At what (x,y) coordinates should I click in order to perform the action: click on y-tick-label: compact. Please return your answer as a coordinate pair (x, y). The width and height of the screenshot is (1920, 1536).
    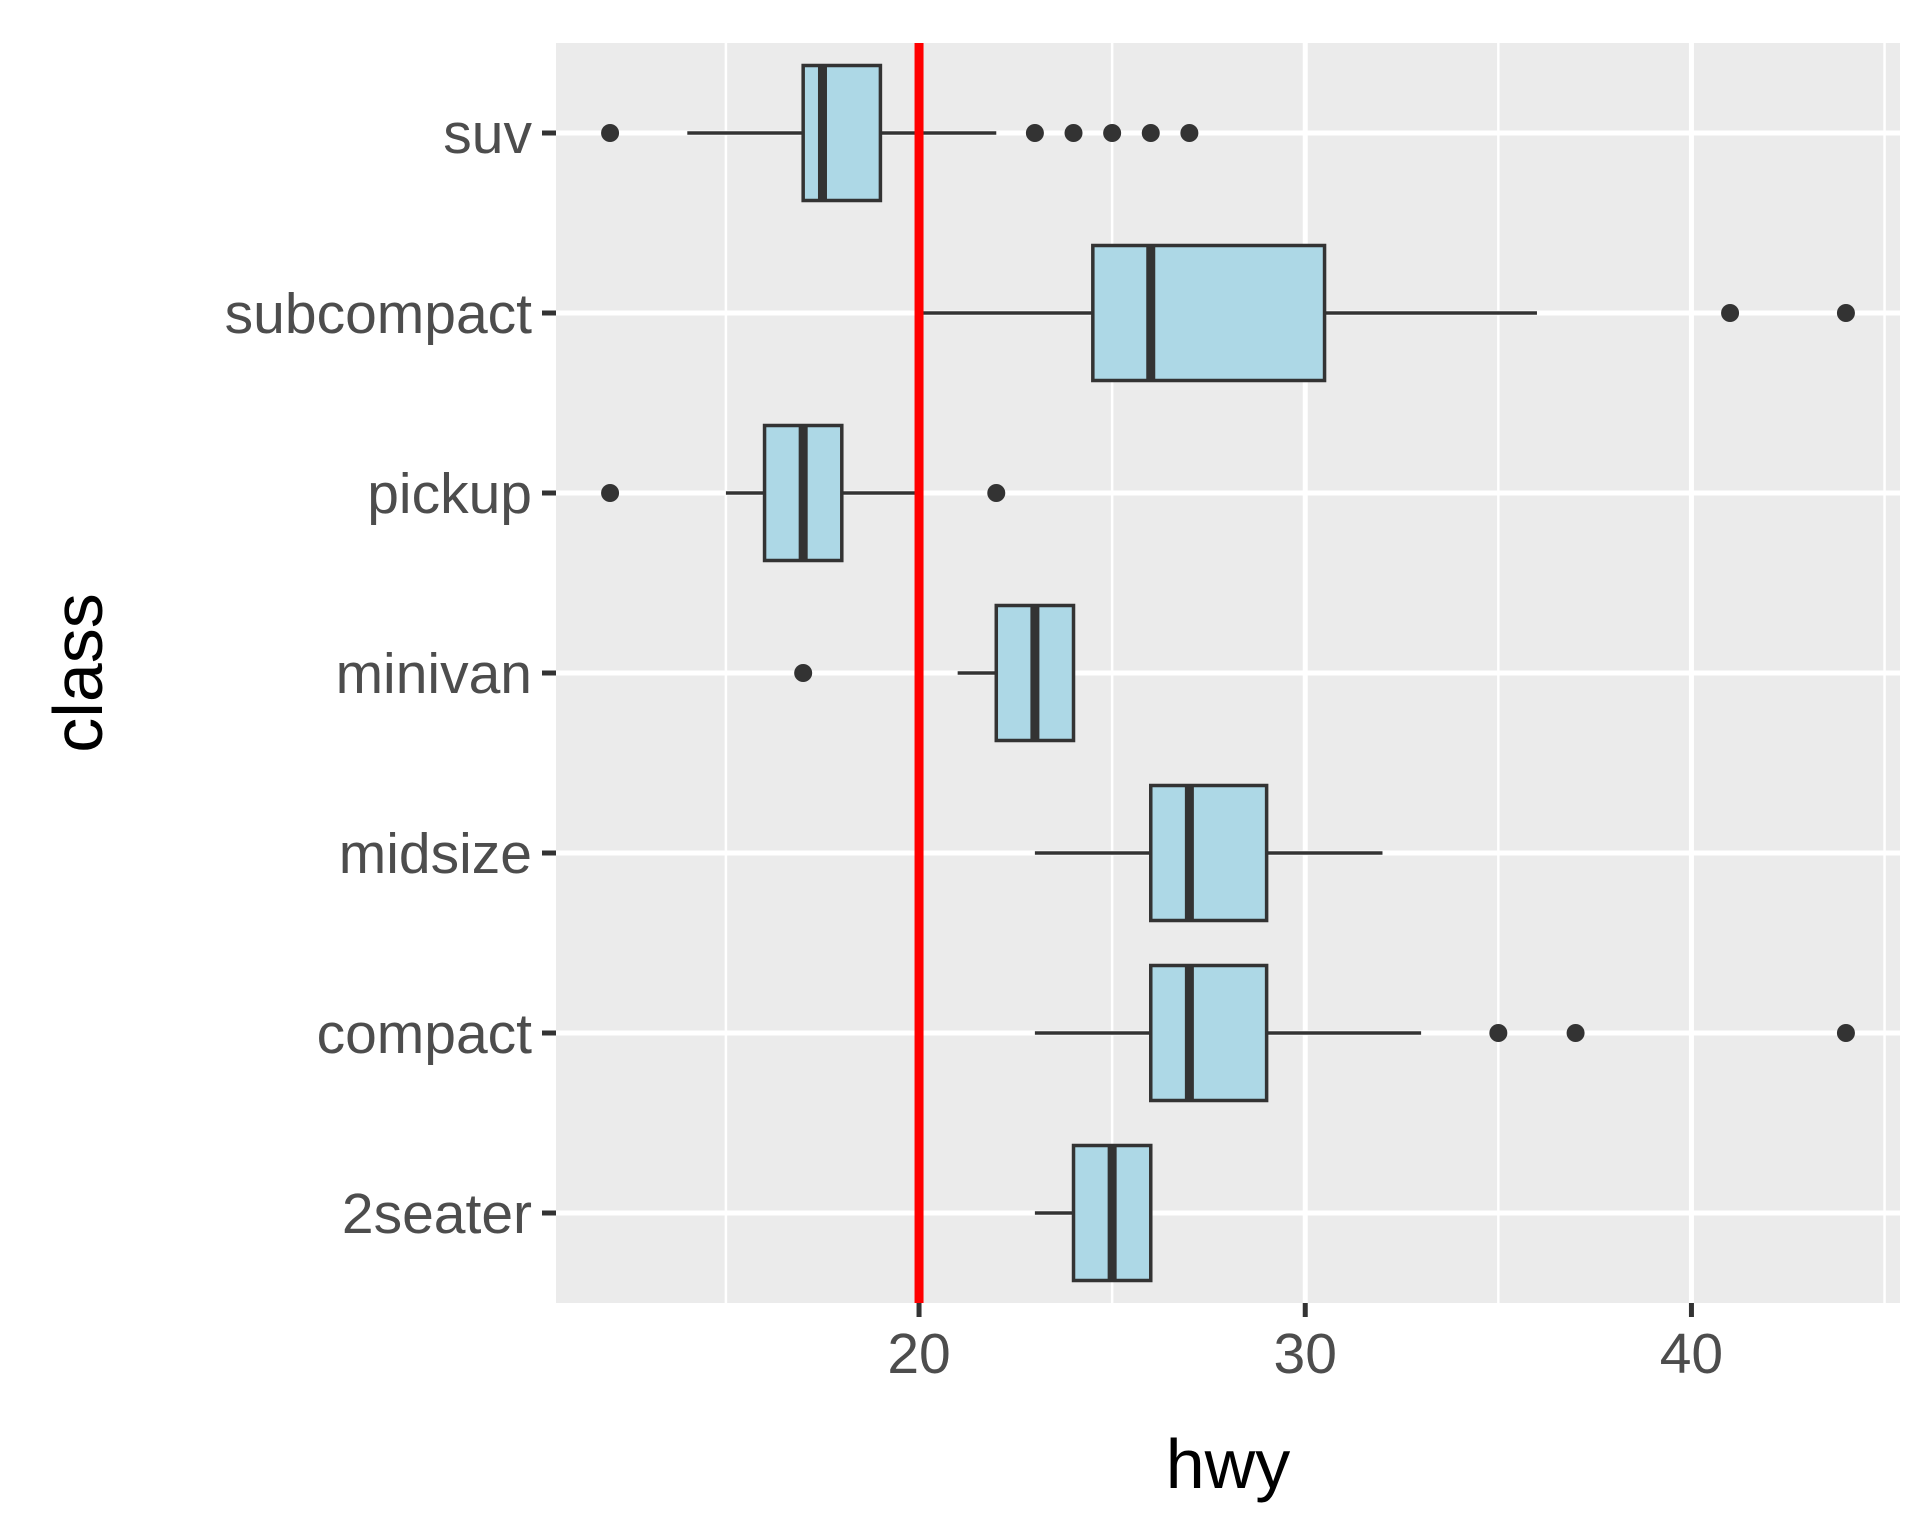
    Looking at the image, I should click on (425, 1034).